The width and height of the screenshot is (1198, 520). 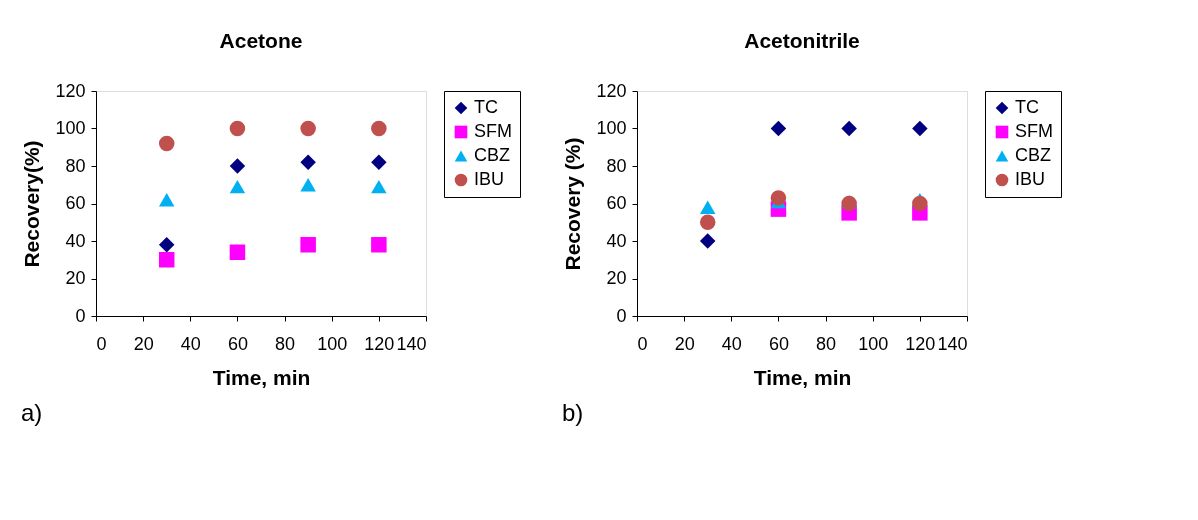 What do you see at coordinates (573, 412) in the screenshot?
I see `text: b)` at bounding box center [573, 412].